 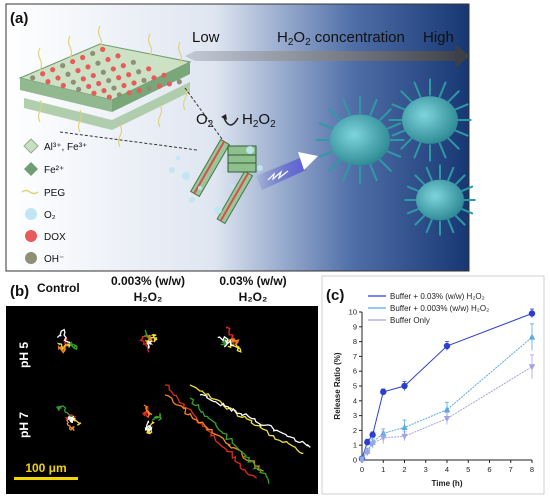 I want to click on y-tick-label: 4, so click(x=355, y=400).